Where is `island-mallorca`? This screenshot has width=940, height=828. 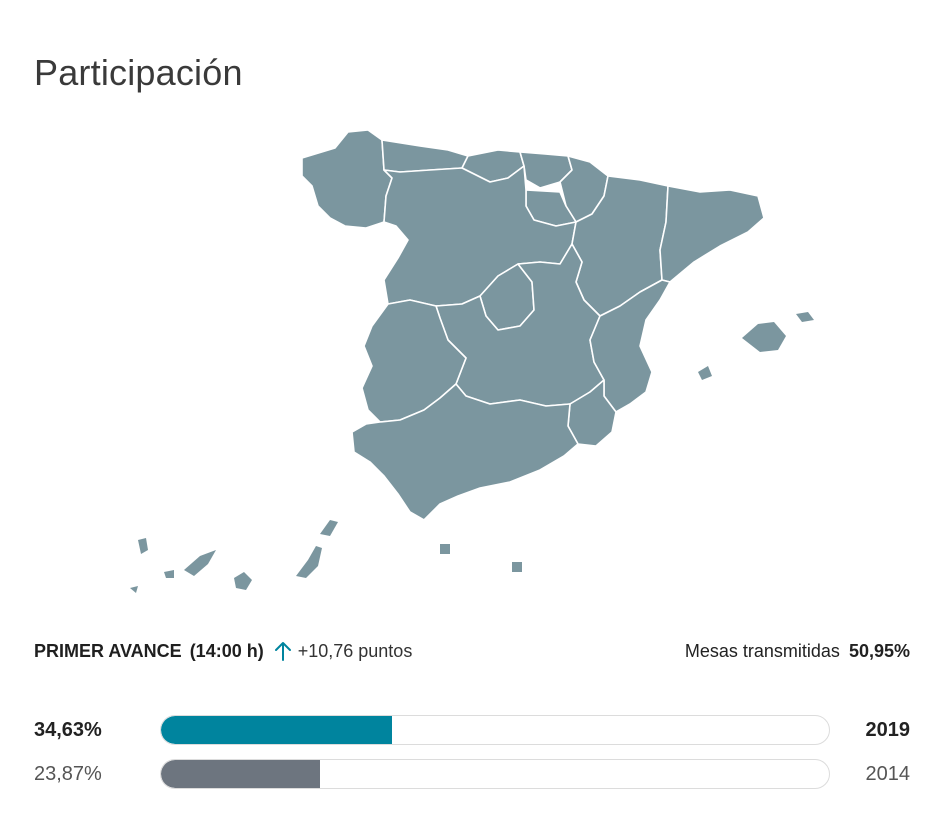 island-mallorca is located at coordinates (764, 337).